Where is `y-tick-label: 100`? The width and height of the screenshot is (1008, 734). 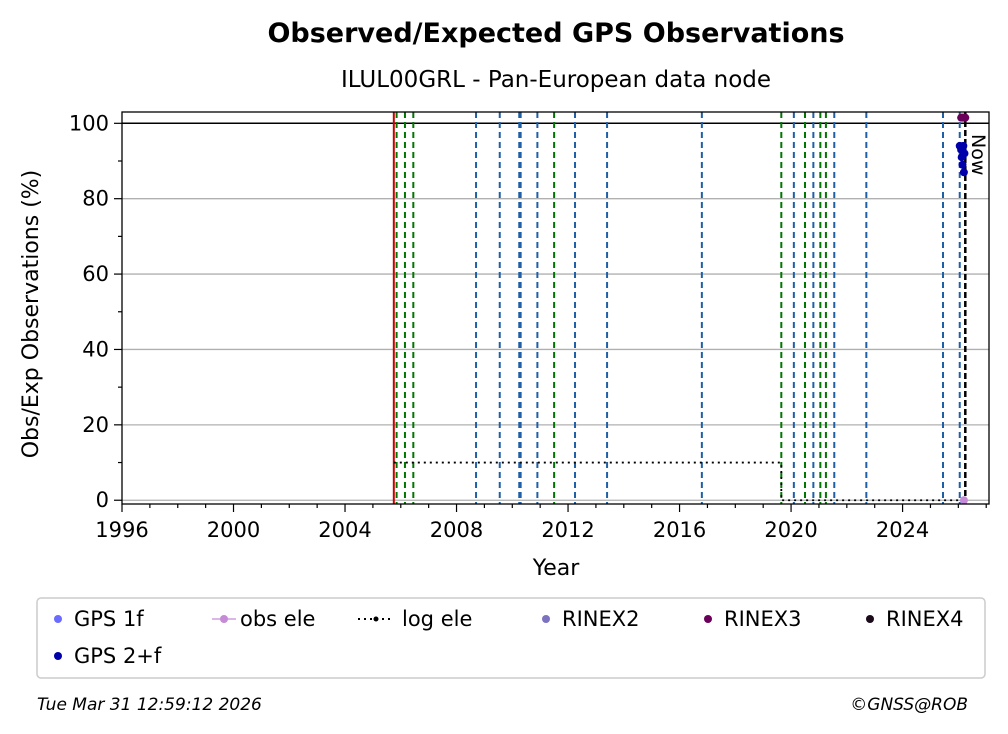 y-tick-label: 100 is located at coordinates (89, 123).